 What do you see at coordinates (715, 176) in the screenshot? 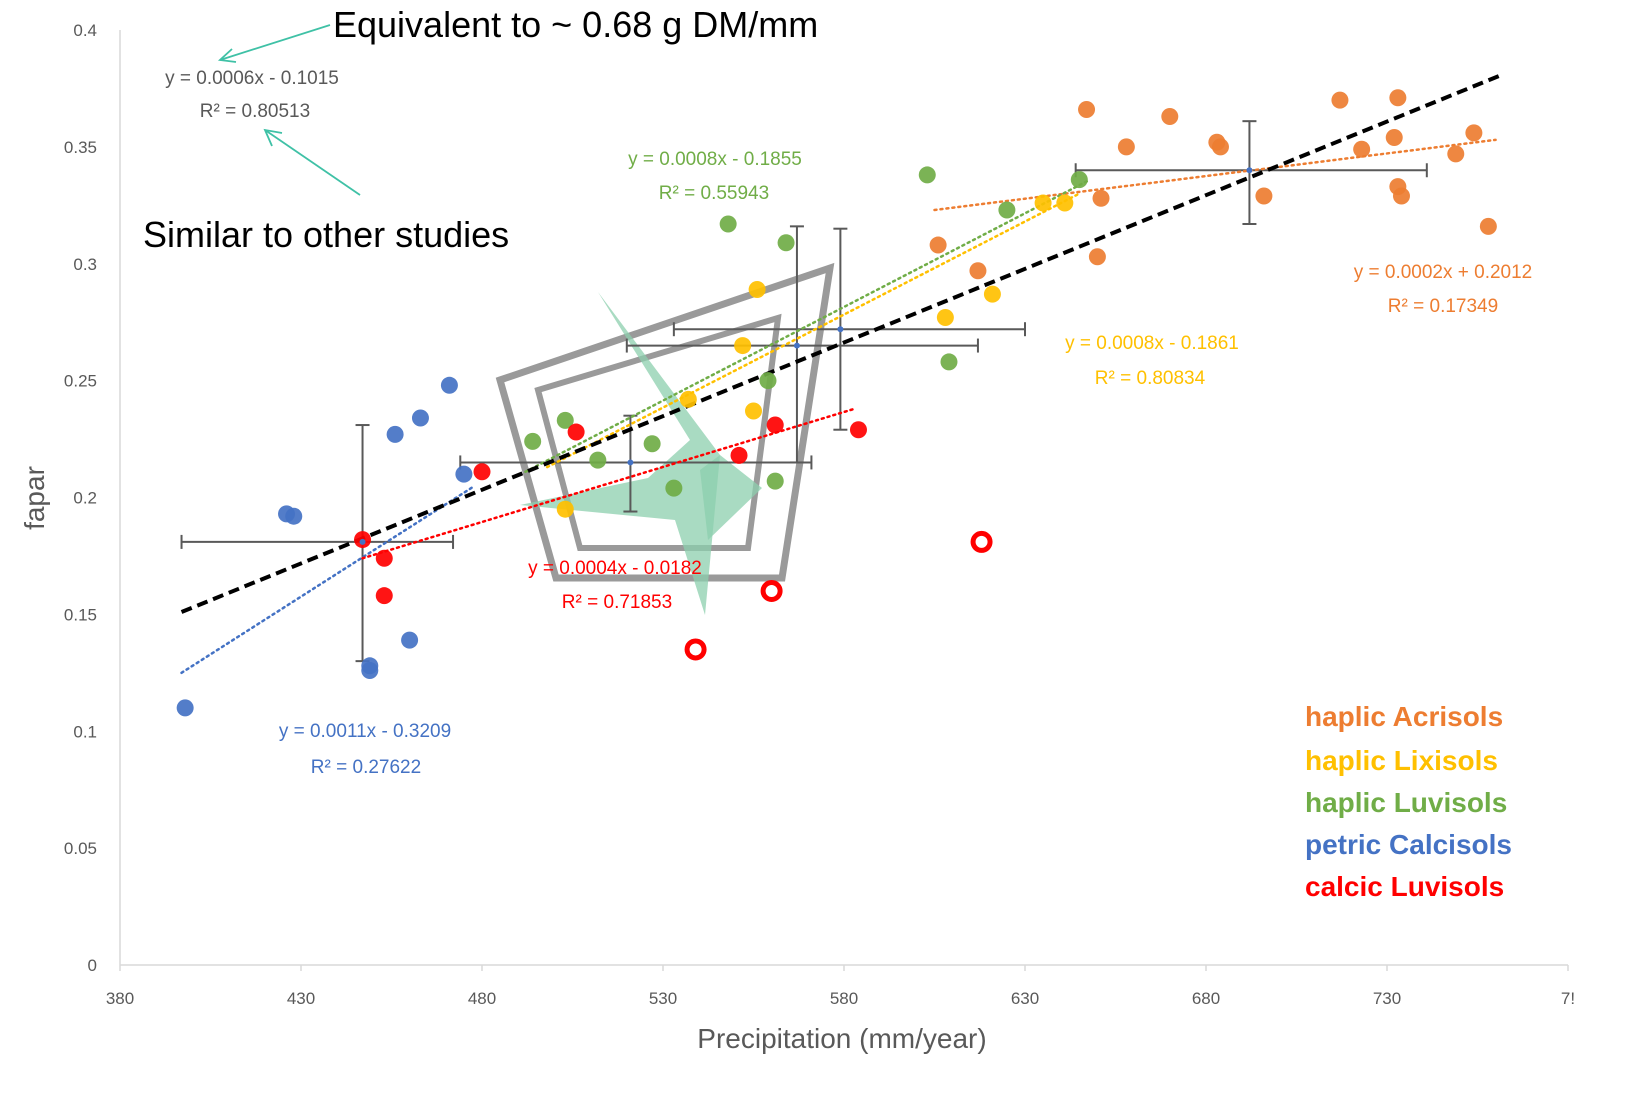
I see `luvisols-trend-equation: y = 0.0008x - 0.1855 R² = 0.55943` at bounding box center [715, 176].